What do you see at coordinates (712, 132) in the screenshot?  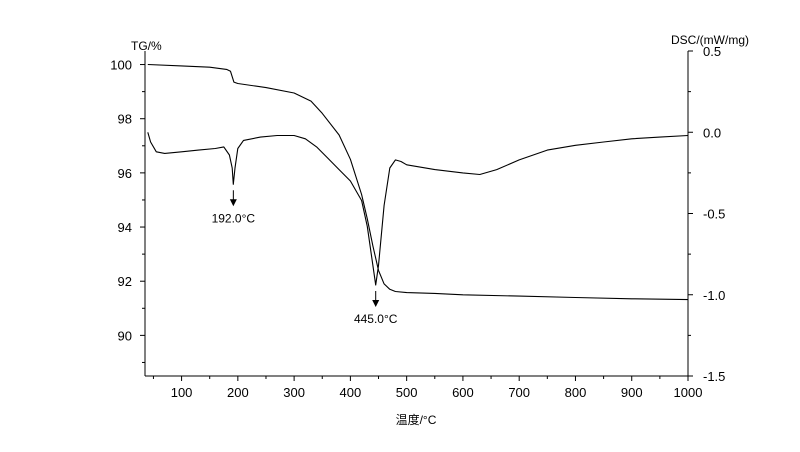 I see `y-right-tick-label: 0.0` at bounding box center [712, 132].